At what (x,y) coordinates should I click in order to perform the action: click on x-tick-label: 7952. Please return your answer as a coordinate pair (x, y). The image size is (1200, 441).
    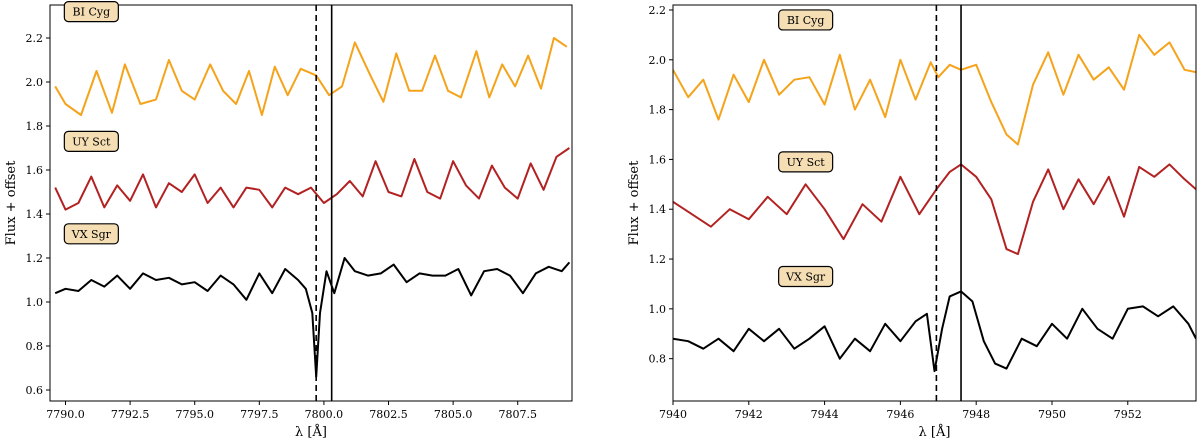
    Looking at the image, I should click on (1128, 414).